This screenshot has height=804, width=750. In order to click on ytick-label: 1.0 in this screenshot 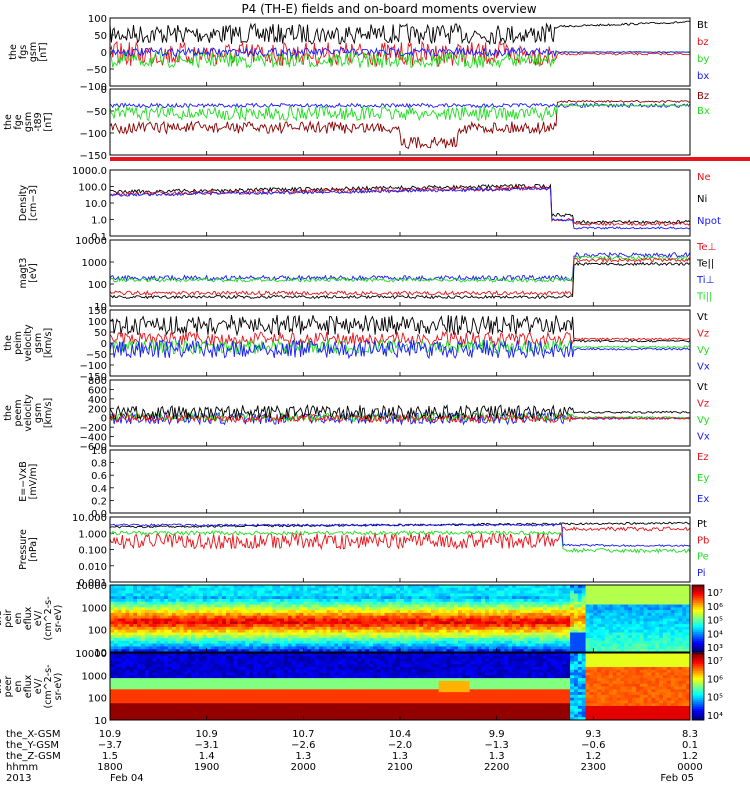, I will do `click(99, 451)`.